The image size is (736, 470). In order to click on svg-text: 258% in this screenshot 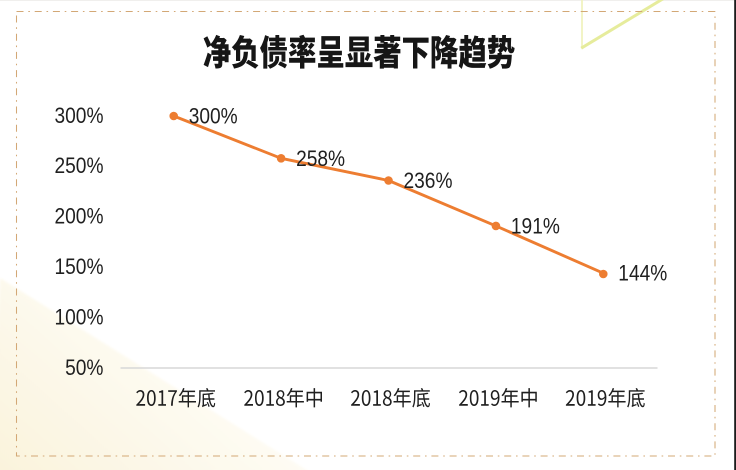, I will do `click(320, 158)`.